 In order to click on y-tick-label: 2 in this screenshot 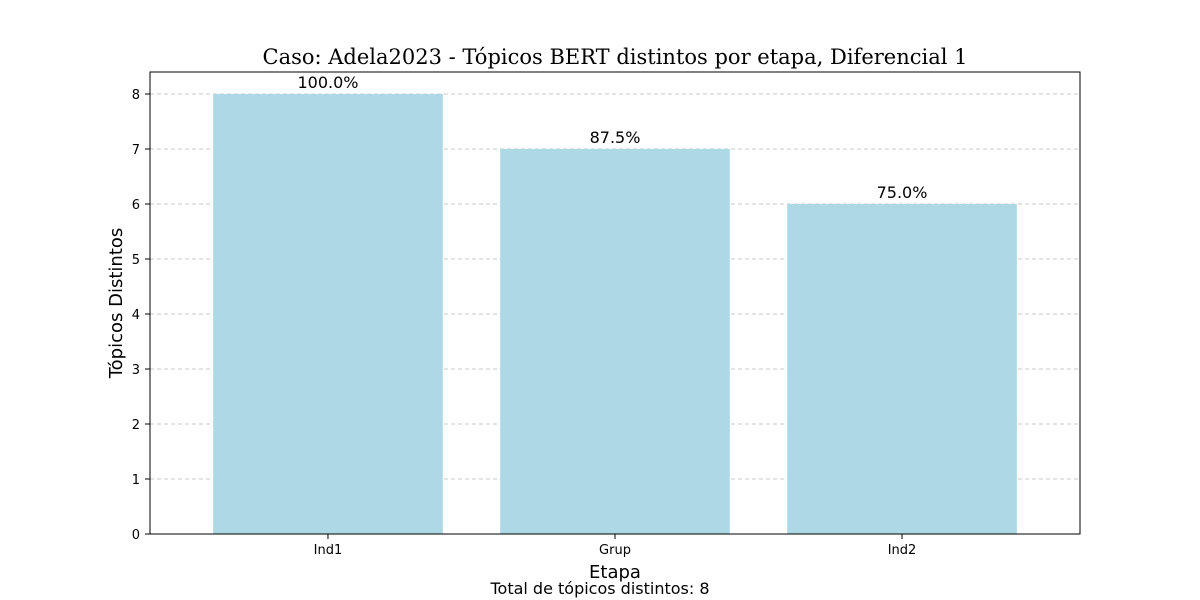, I will do `click(136, 425)`.